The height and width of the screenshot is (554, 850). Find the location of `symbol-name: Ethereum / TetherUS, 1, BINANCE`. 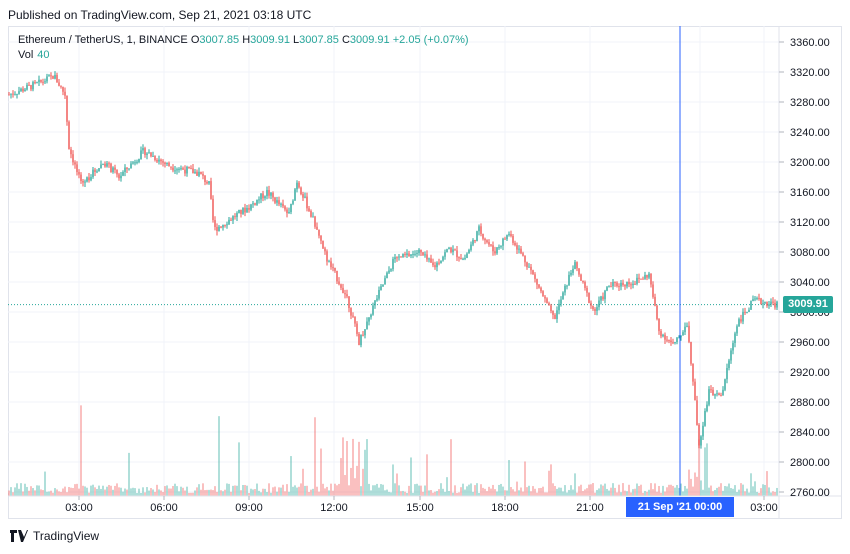

symbol-name: Ethereum / TetherUS, 1, BINANCE is located at coordinates (103, 40).